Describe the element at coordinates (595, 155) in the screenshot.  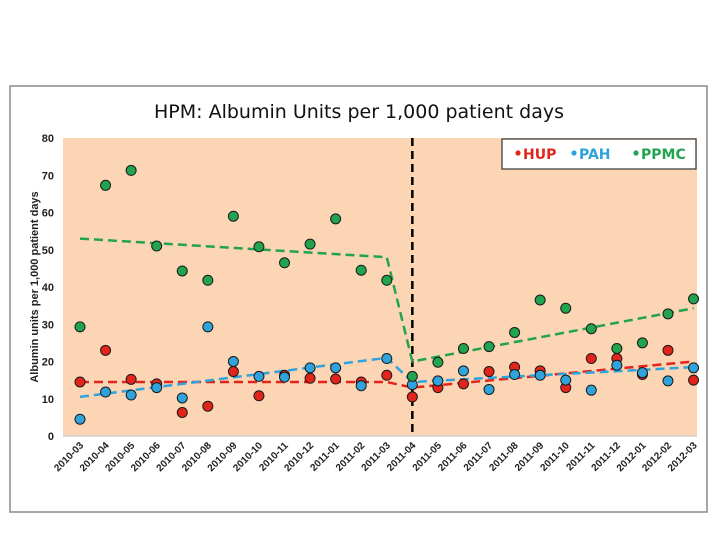
I see `legend-label-pah: PAH` at that location.